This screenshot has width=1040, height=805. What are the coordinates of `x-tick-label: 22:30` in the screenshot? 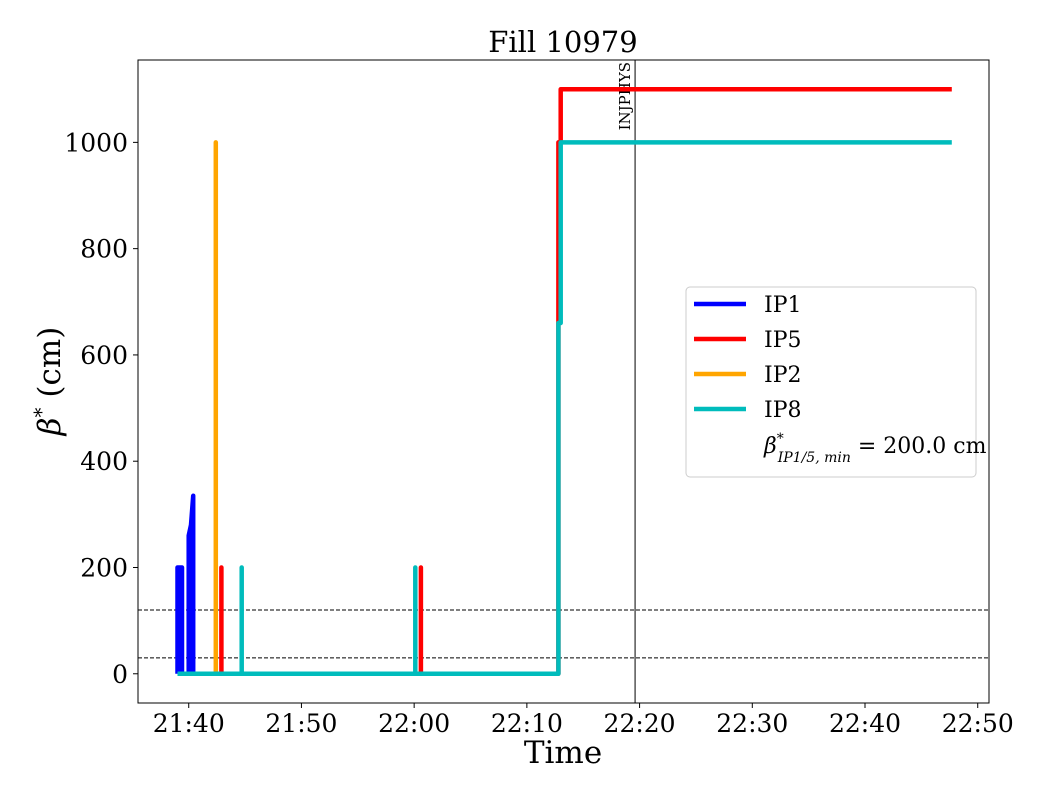 It's located at (752, 723).